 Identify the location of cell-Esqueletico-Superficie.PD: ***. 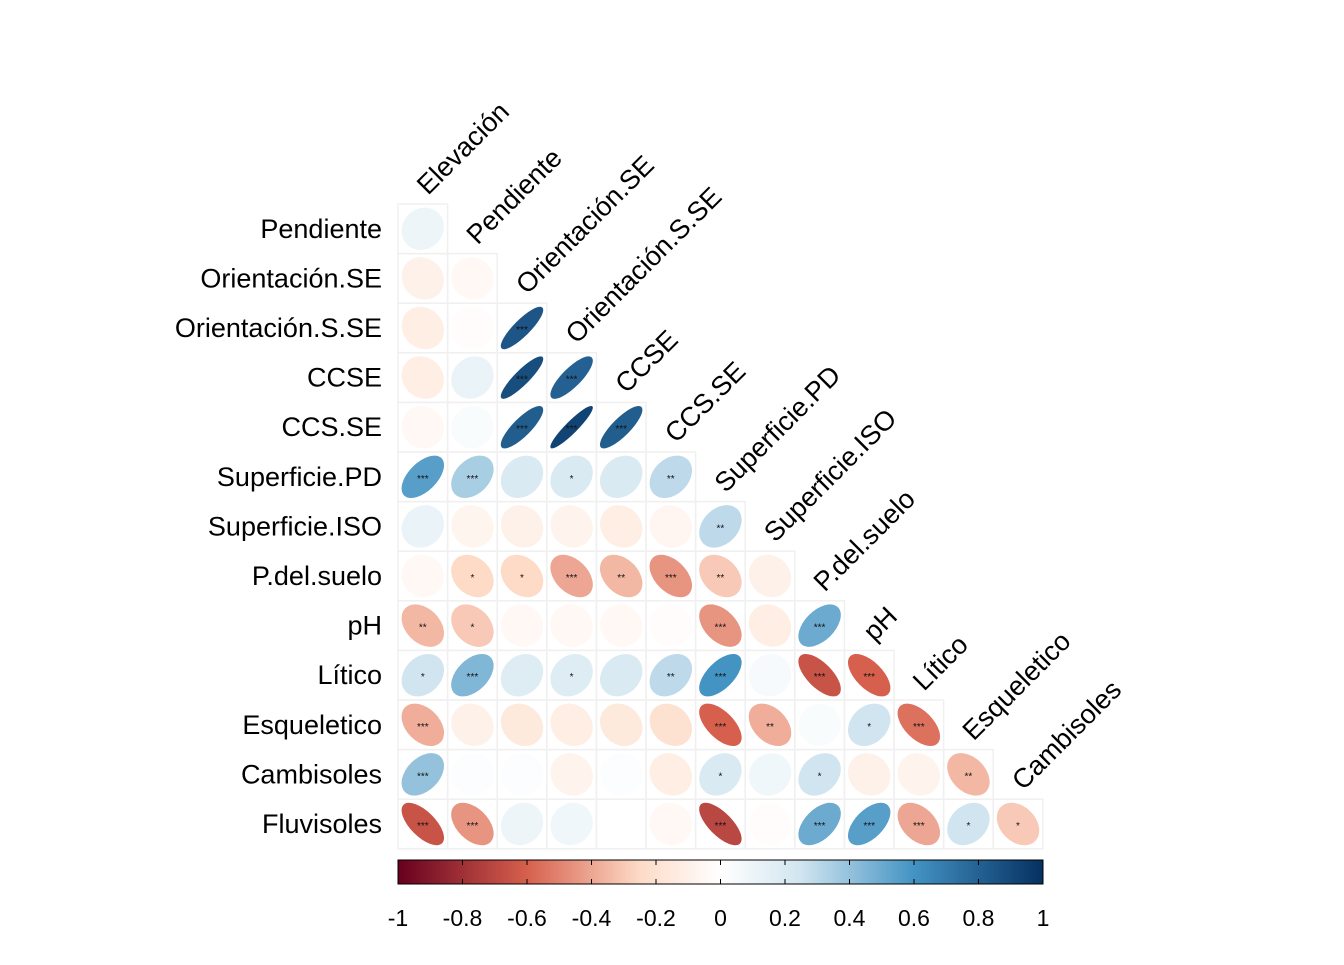
(720, 725).